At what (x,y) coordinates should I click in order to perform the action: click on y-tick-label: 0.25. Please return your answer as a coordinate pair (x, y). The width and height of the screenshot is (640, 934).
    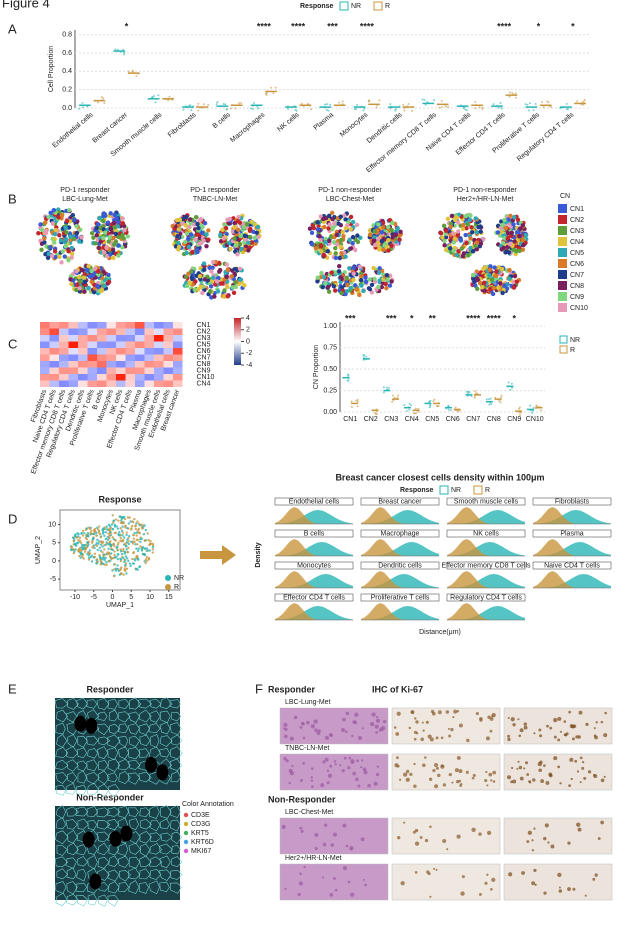
    Looking at the image, I should click on (330, 390).